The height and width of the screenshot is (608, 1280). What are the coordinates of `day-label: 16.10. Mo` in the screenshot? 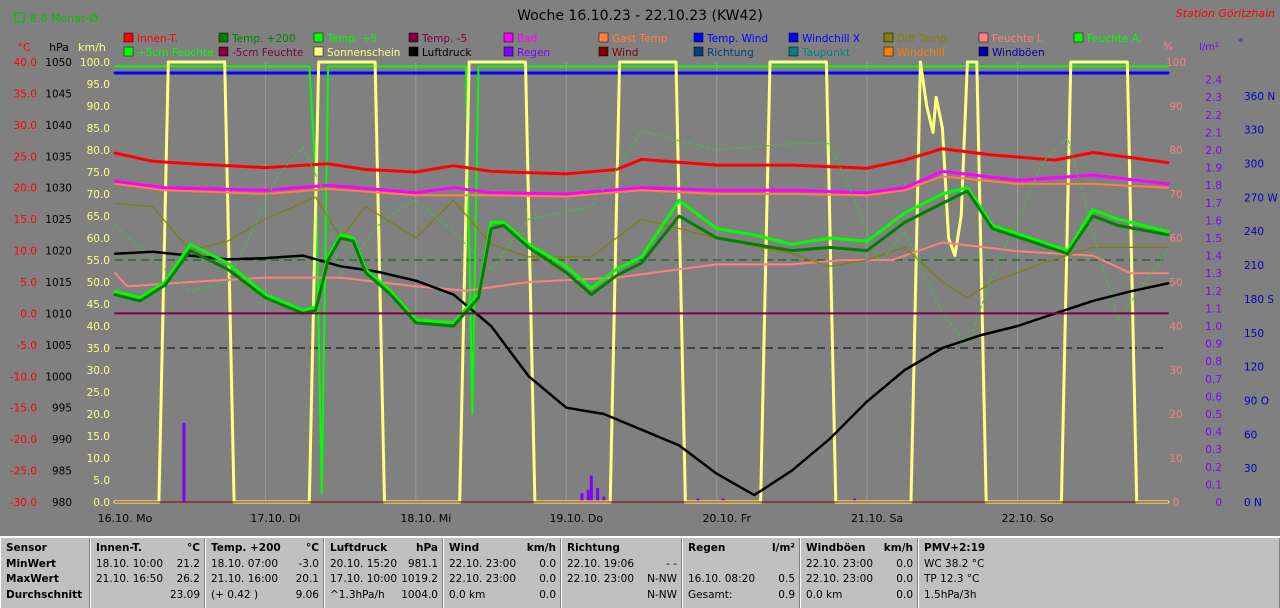 It's located at (125, 518).